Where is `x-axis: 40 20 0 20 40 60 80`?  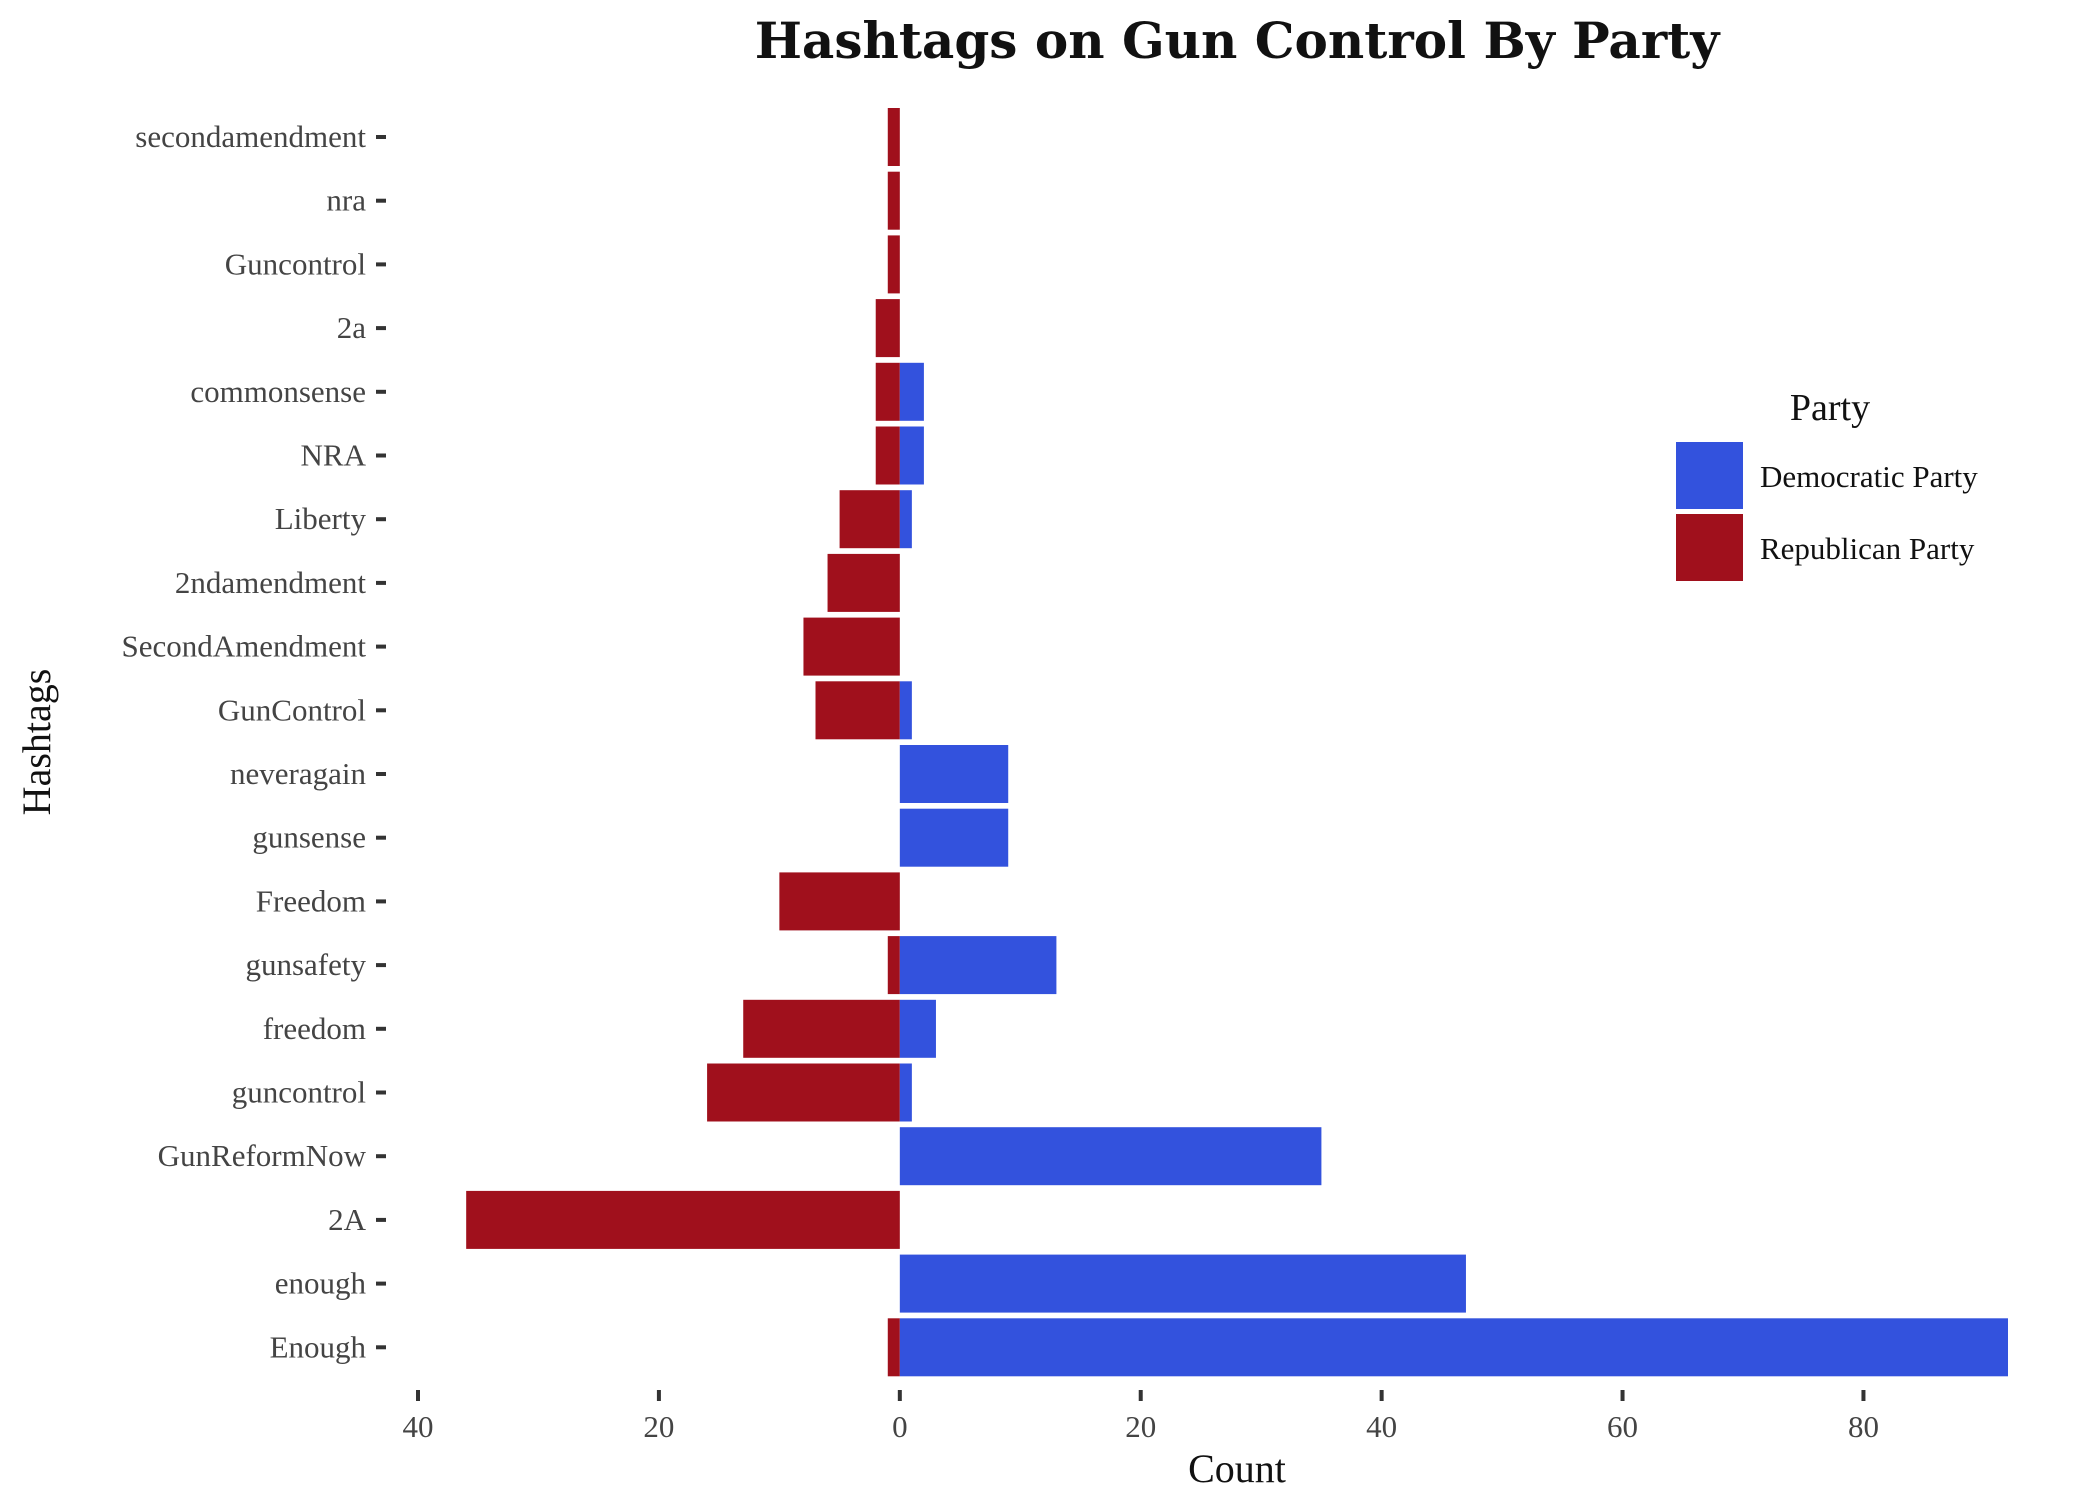
x-axis: 40 20 0 20 40 60 80 is located at coordinates (1141, 1417).